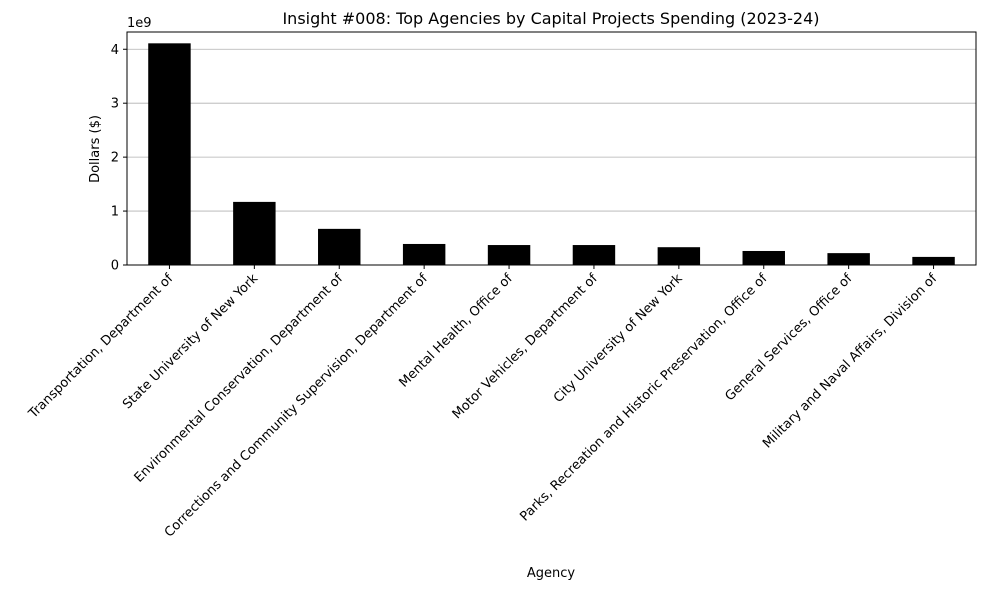 The image size is (986, 590). I want to click on x-tick-label-5: Motor Vehicles, Department of, so click(525, 346).